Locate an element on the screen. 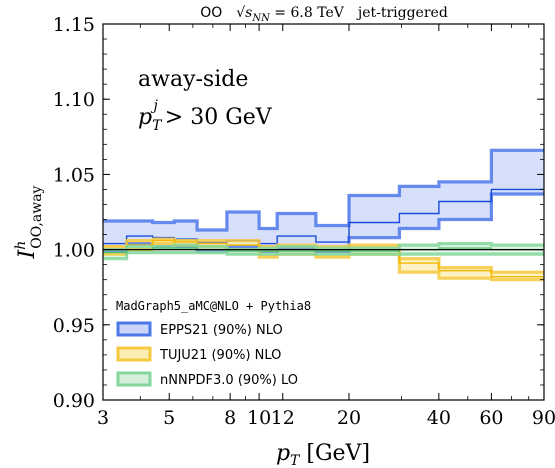 The width and height of the screenshot is (555, 468). series-2-lower-edge is located at coordinates (323, 256).